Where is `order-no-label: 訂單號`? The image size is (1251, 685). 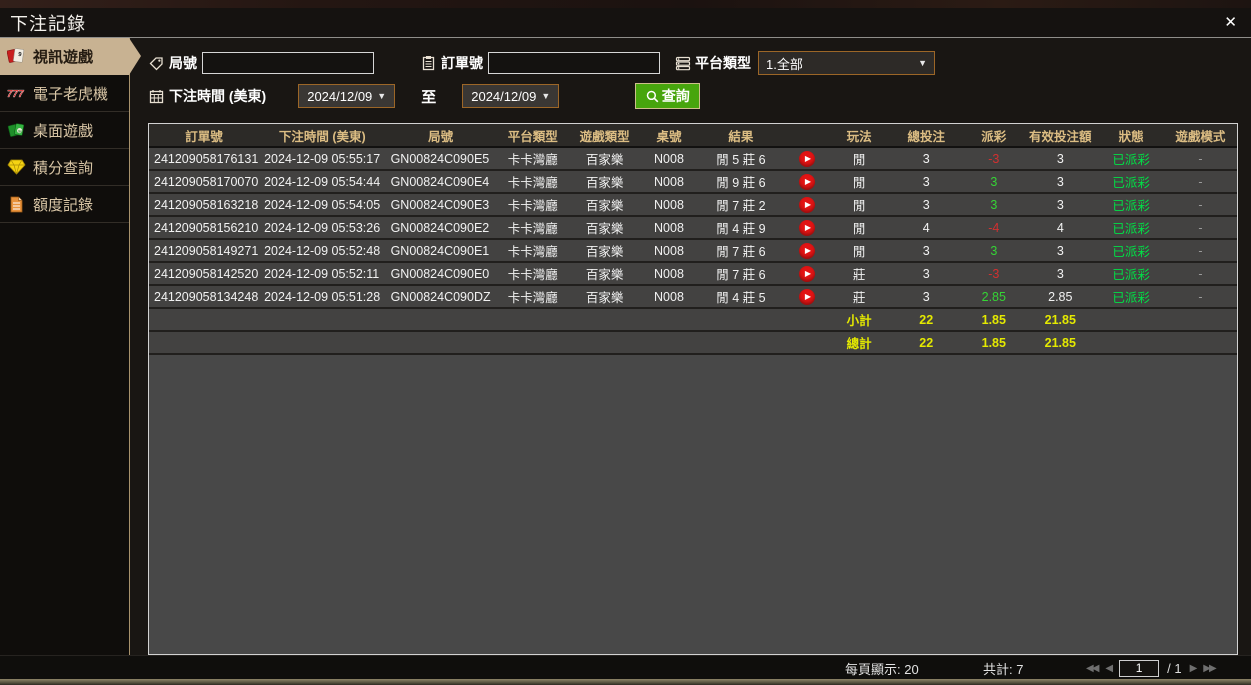
order-no-label: 訂單號 is located at coordinates (462, 63).